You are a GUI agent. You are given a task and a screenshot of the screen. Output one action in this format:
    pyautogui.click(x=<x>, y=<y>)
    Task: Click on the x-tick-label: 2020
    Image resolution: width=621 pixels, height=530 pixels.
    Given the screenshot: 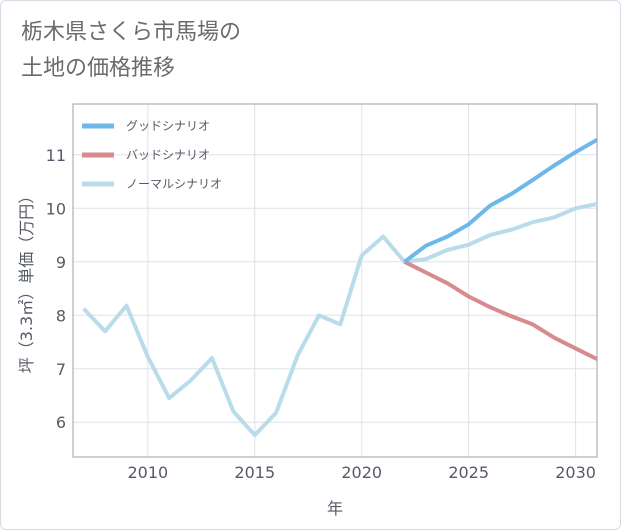 What is the action you would take?
    pyautogui.click(x=361, y=472)
    